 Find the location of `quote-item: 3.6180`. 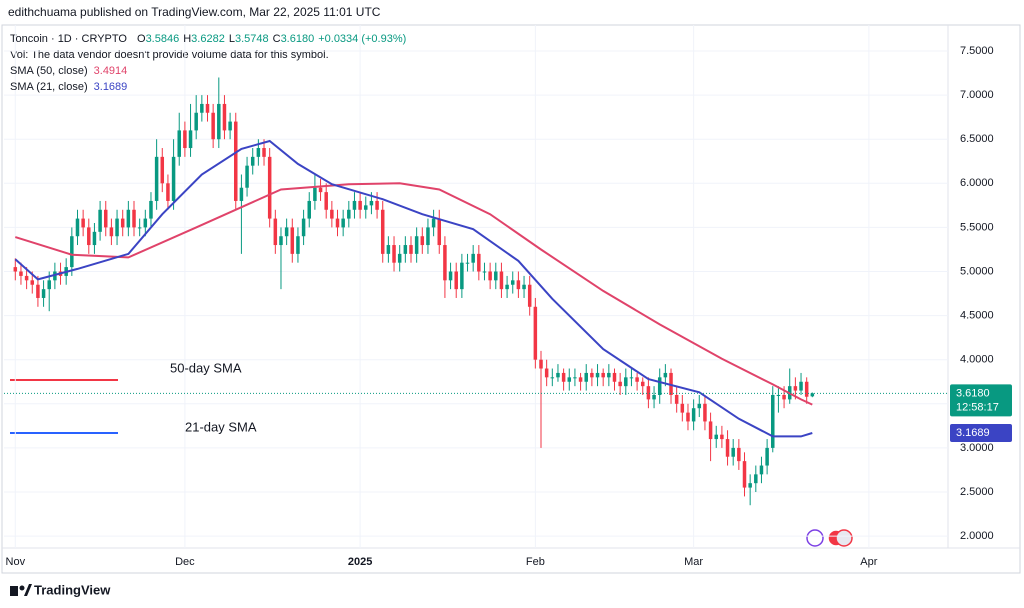

quote-item: 3.6180 is located at coordinates (298, 39).